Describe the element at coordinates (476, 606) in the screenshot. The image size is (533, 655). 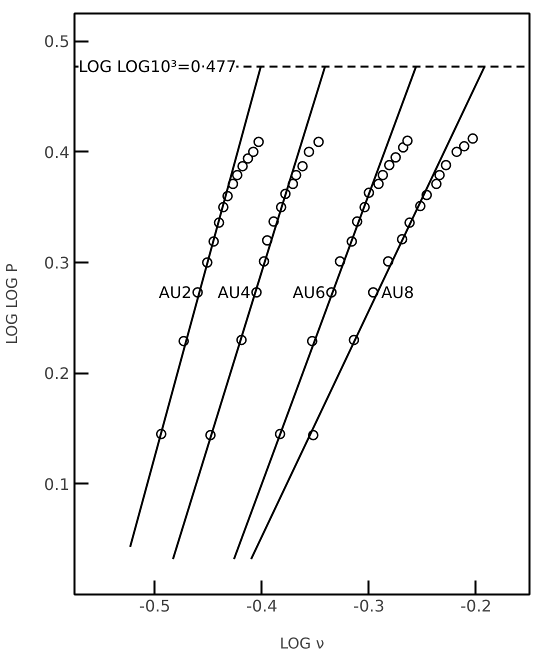
I see `x-tick-label: -0.2` at that location.